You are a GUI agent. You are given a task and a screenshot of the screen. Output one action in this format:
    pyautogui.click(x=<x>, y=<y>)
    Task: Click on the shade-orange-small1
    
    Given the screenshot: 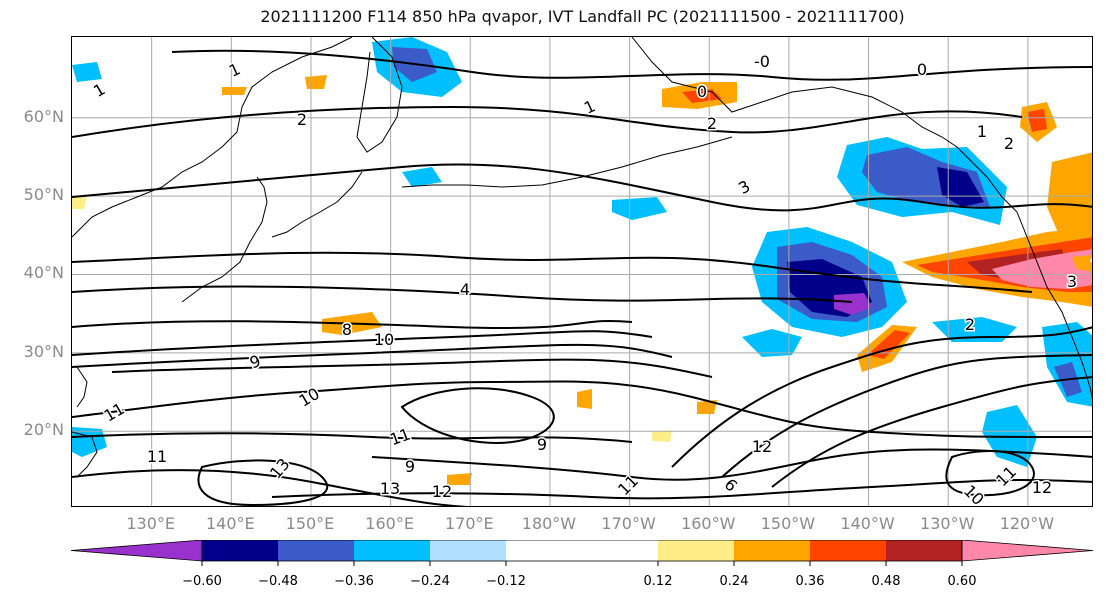 What is the action you would take?
    pyautogui.click(x=316, y=82)
    